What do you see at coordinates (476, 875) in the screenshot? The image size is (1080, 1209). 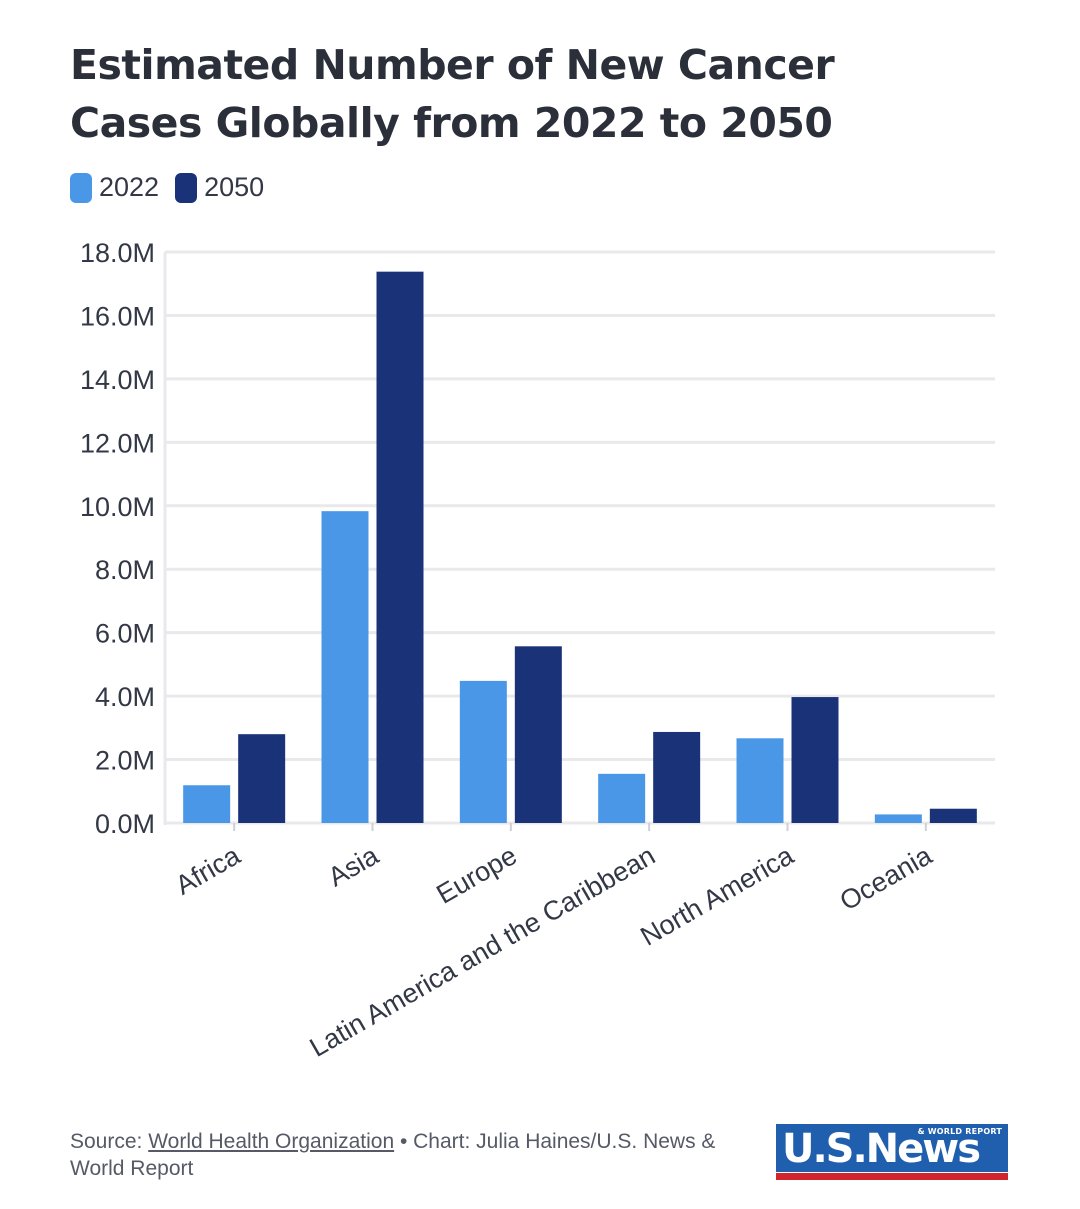 I see `x-tick-label: Europe` at bounding box center [476, 875].